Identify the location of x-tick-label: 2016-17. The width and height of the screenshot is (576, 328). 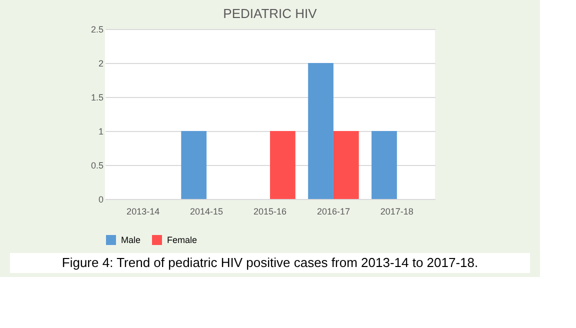
(333, 211).